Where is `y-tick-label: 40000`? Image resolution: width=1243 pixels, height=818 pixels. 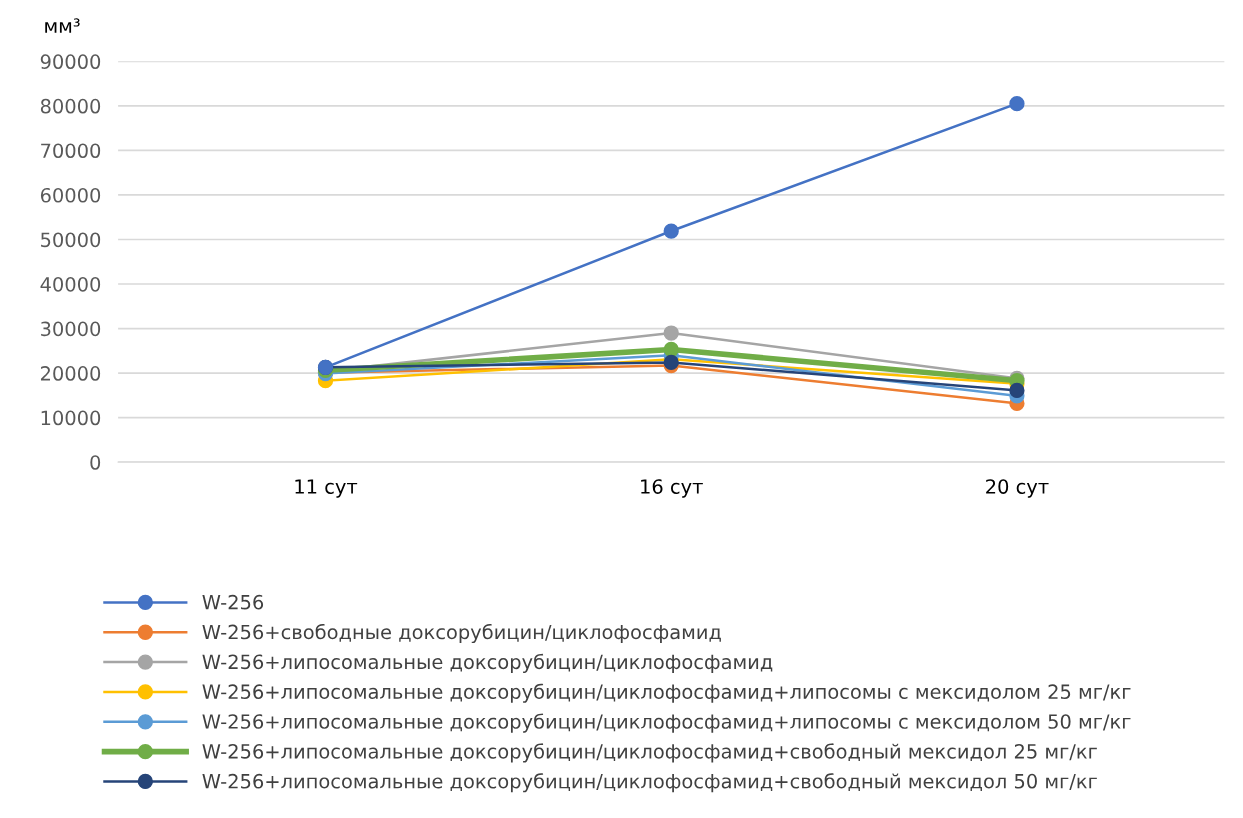
y-tick-label: 40000 is located at coordinates (70, 284).